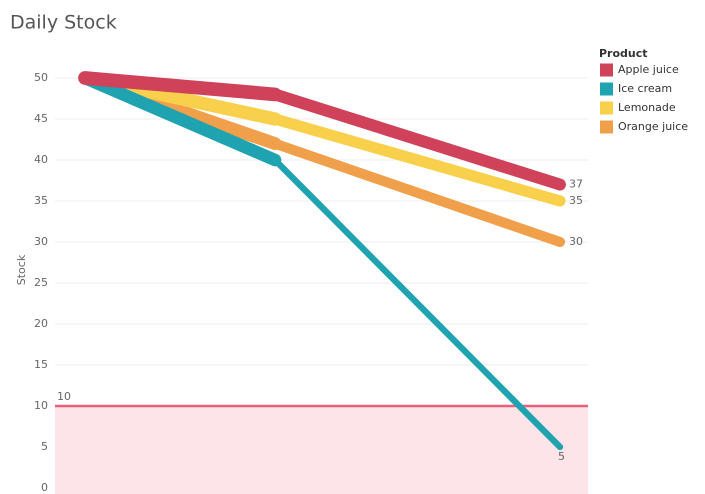 Image resolution: width=705 pixels, height=494 pixels. I want to click on y-tick-label: 10, so click(41, 405).